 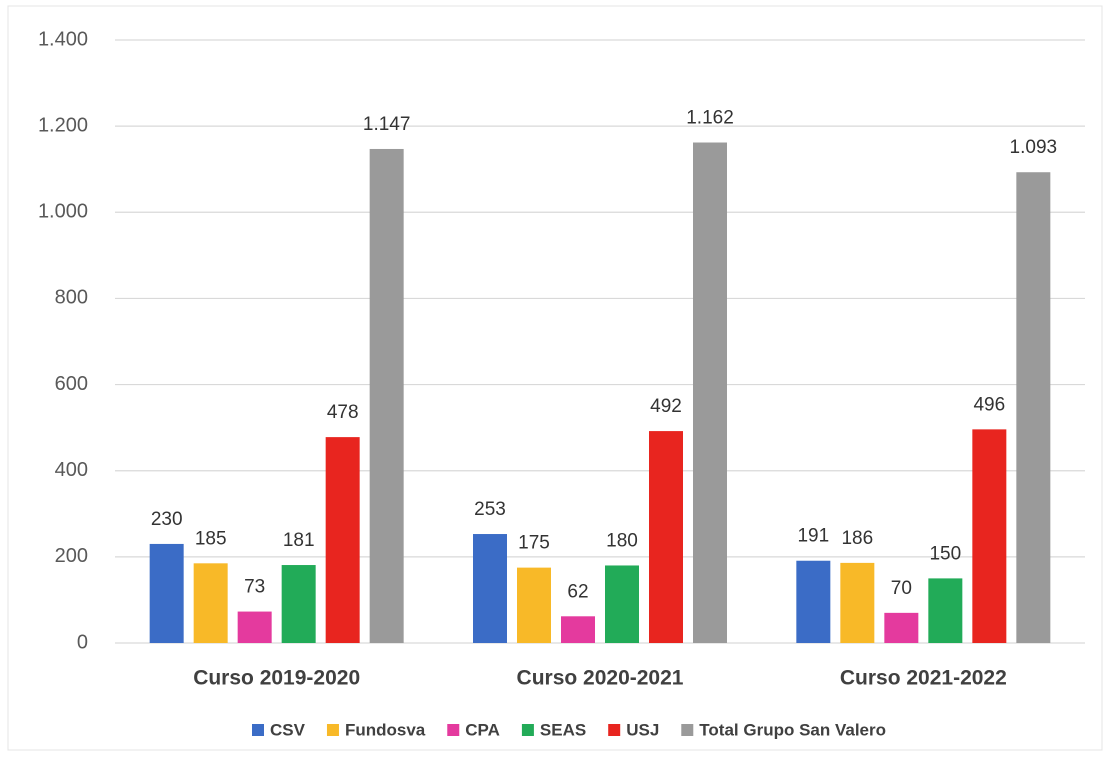 What do you see at coordinates (71, 384) in the screenshot?
I see `y-tick-label: 600` at bounding box center [71, 384].